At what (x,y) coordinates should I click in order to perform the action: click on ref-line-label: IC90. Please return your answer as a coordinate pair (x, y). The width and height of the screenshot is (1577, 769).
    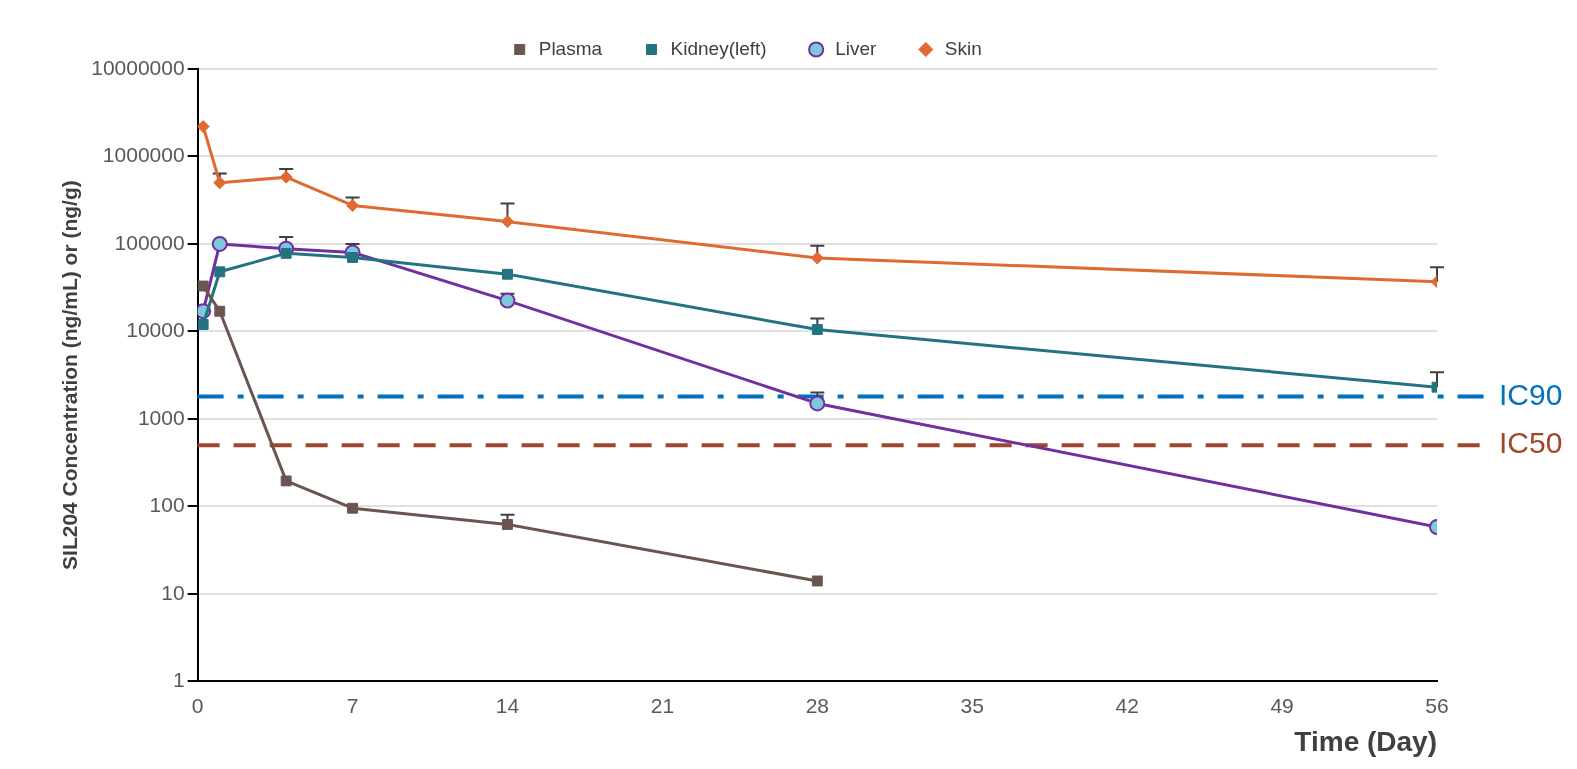
    Looking at the image, I should click on (1531, 394).